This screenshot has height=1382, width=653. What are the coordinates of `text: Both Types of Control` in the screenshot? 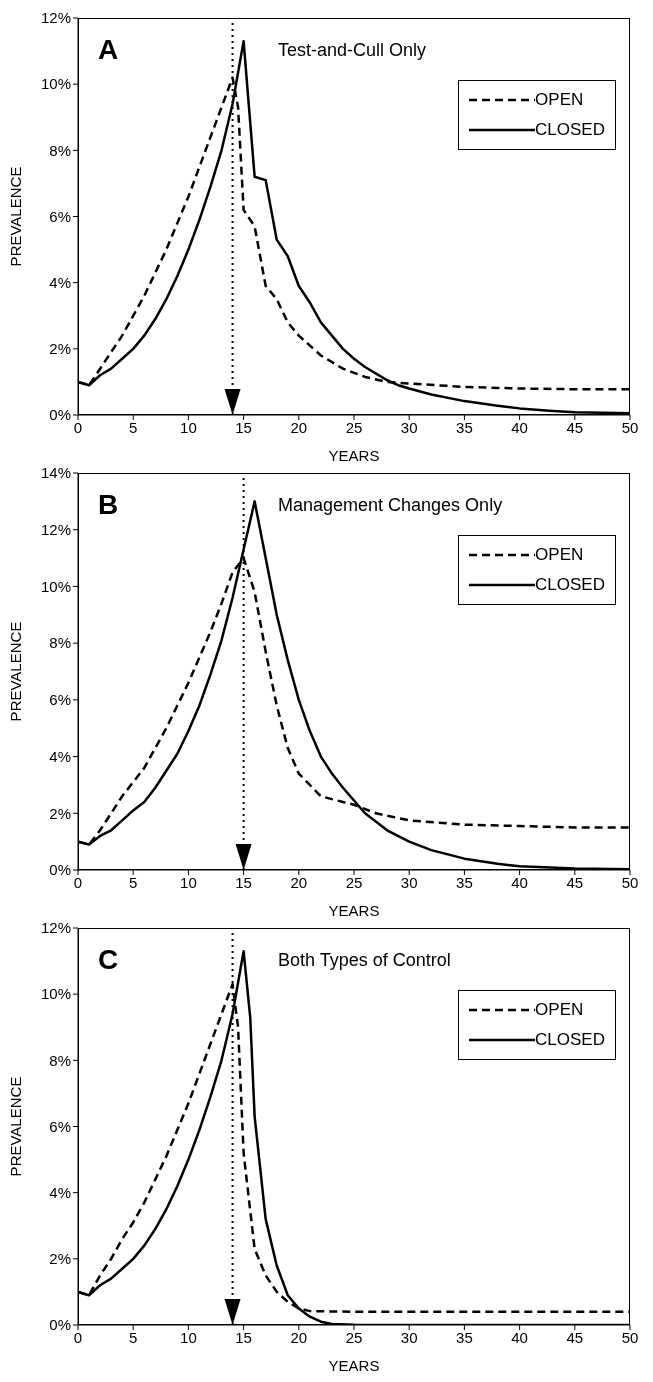 It's located at (364, 960).